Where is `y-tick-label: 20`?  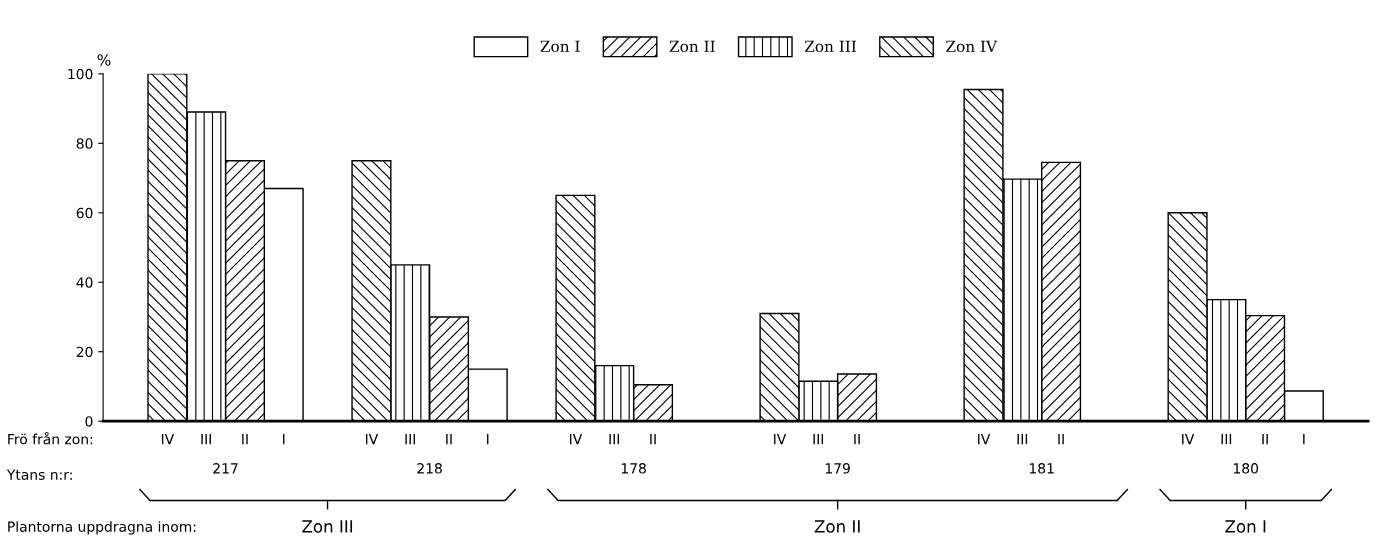
y-tick-label: 20 is located at coordinates (84, 352).